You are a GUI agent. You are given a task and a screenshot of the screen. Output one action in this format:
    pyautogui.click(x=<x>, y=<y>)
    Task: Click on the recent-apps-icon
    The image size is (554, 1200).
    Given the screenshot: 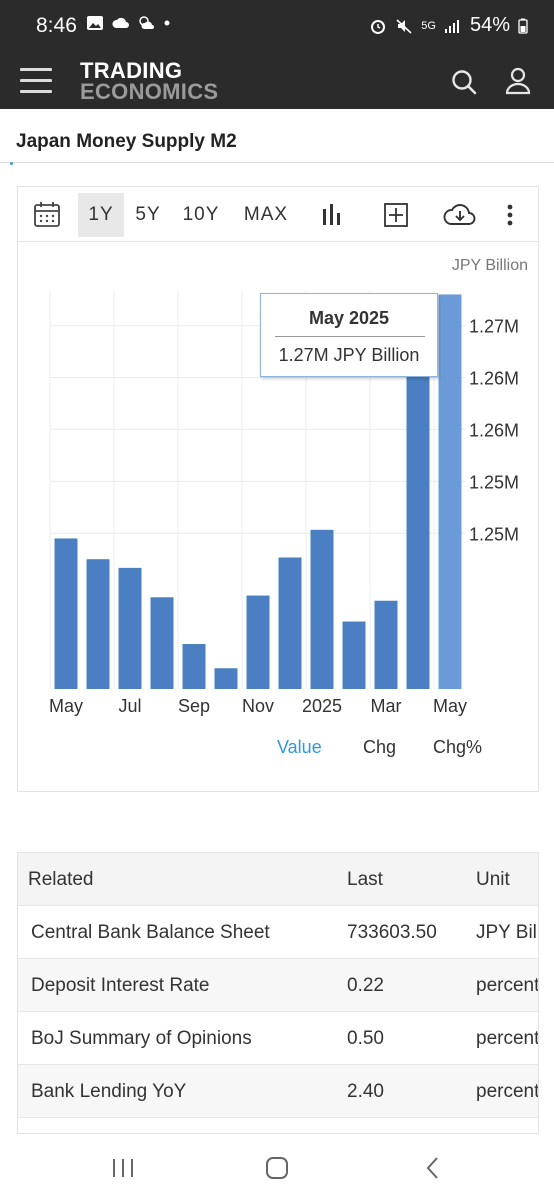 What is the action you would take?
    pyautogui.click(x=123, y=1168)
    